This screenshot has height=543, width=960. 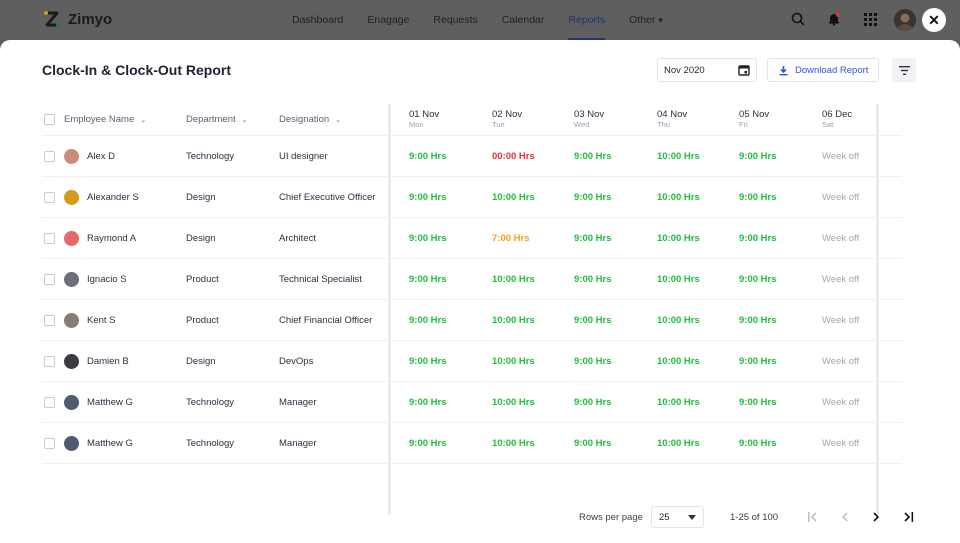 What do you see at coordinates (71, 238) in the screenshot?
I see `employee-avatar` at bounding box center [71, 238].